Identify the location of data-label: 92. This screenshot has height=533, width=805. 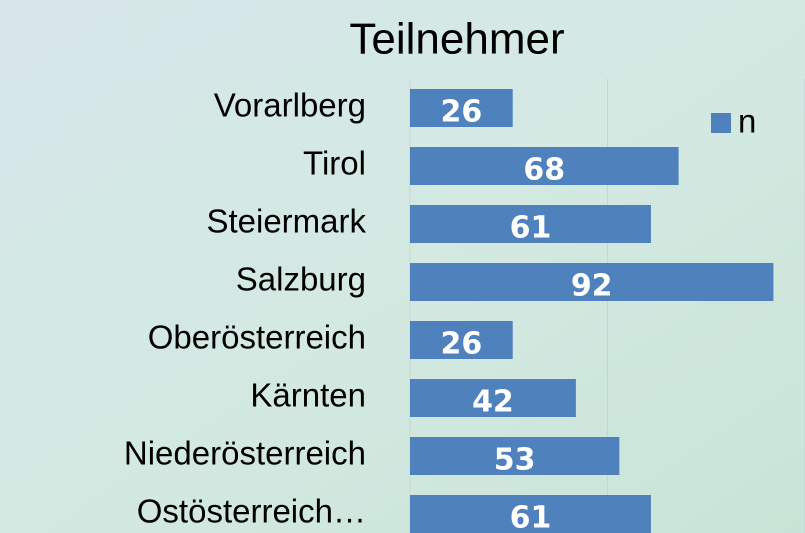
(592, 286).